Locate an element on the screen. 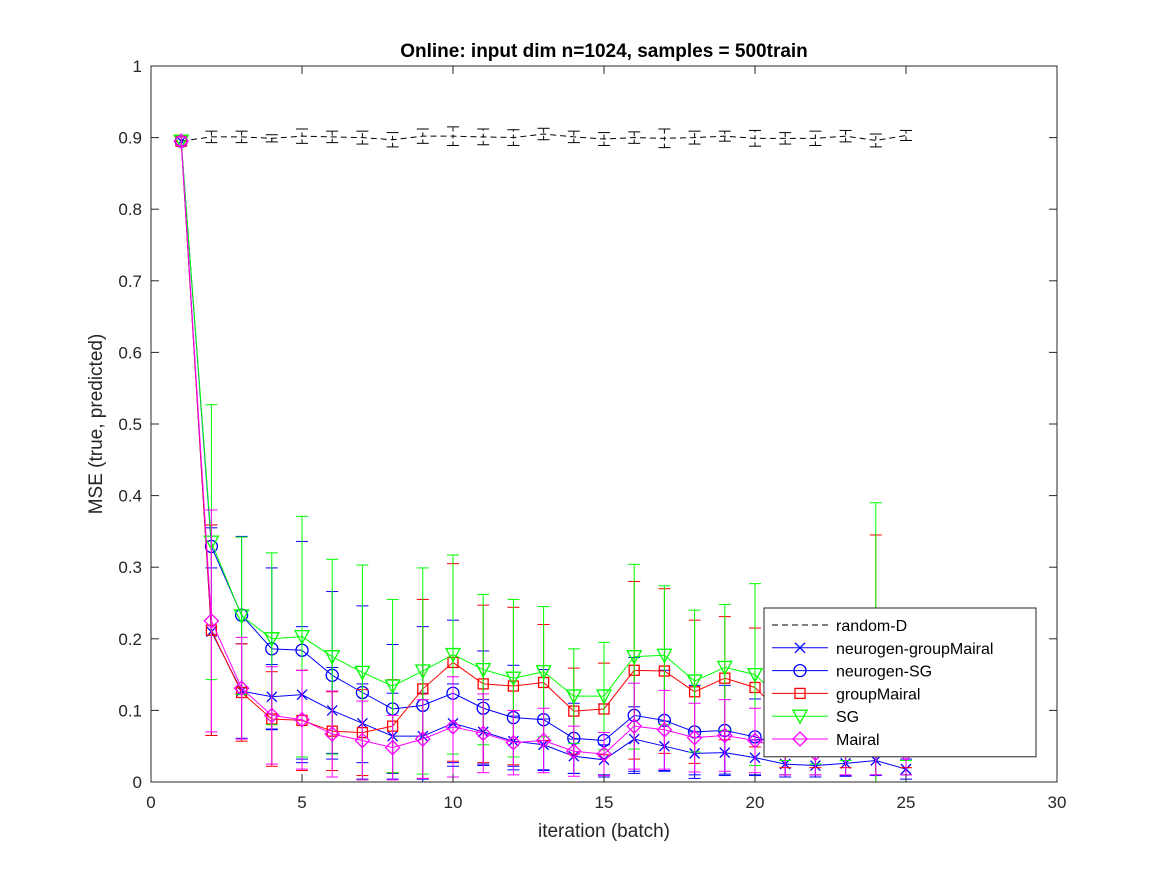 This screenshot has width=1167, height=875. x-tick-label: 10 is located at coordinates (453, 802).